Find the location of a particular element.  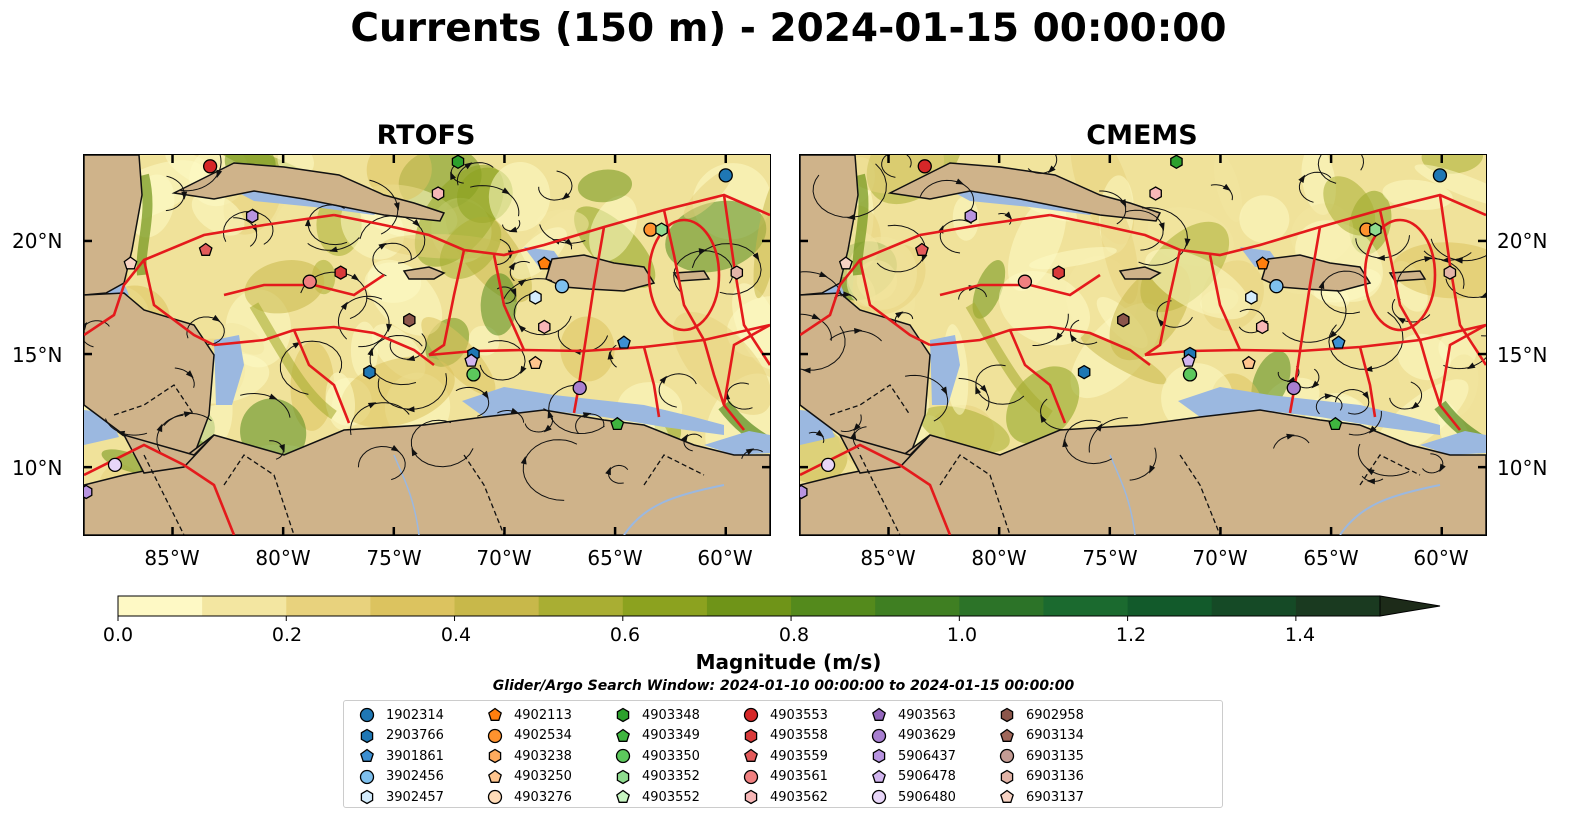

lon-label-75w-left: 75°W is located at coordinates (394, 558).